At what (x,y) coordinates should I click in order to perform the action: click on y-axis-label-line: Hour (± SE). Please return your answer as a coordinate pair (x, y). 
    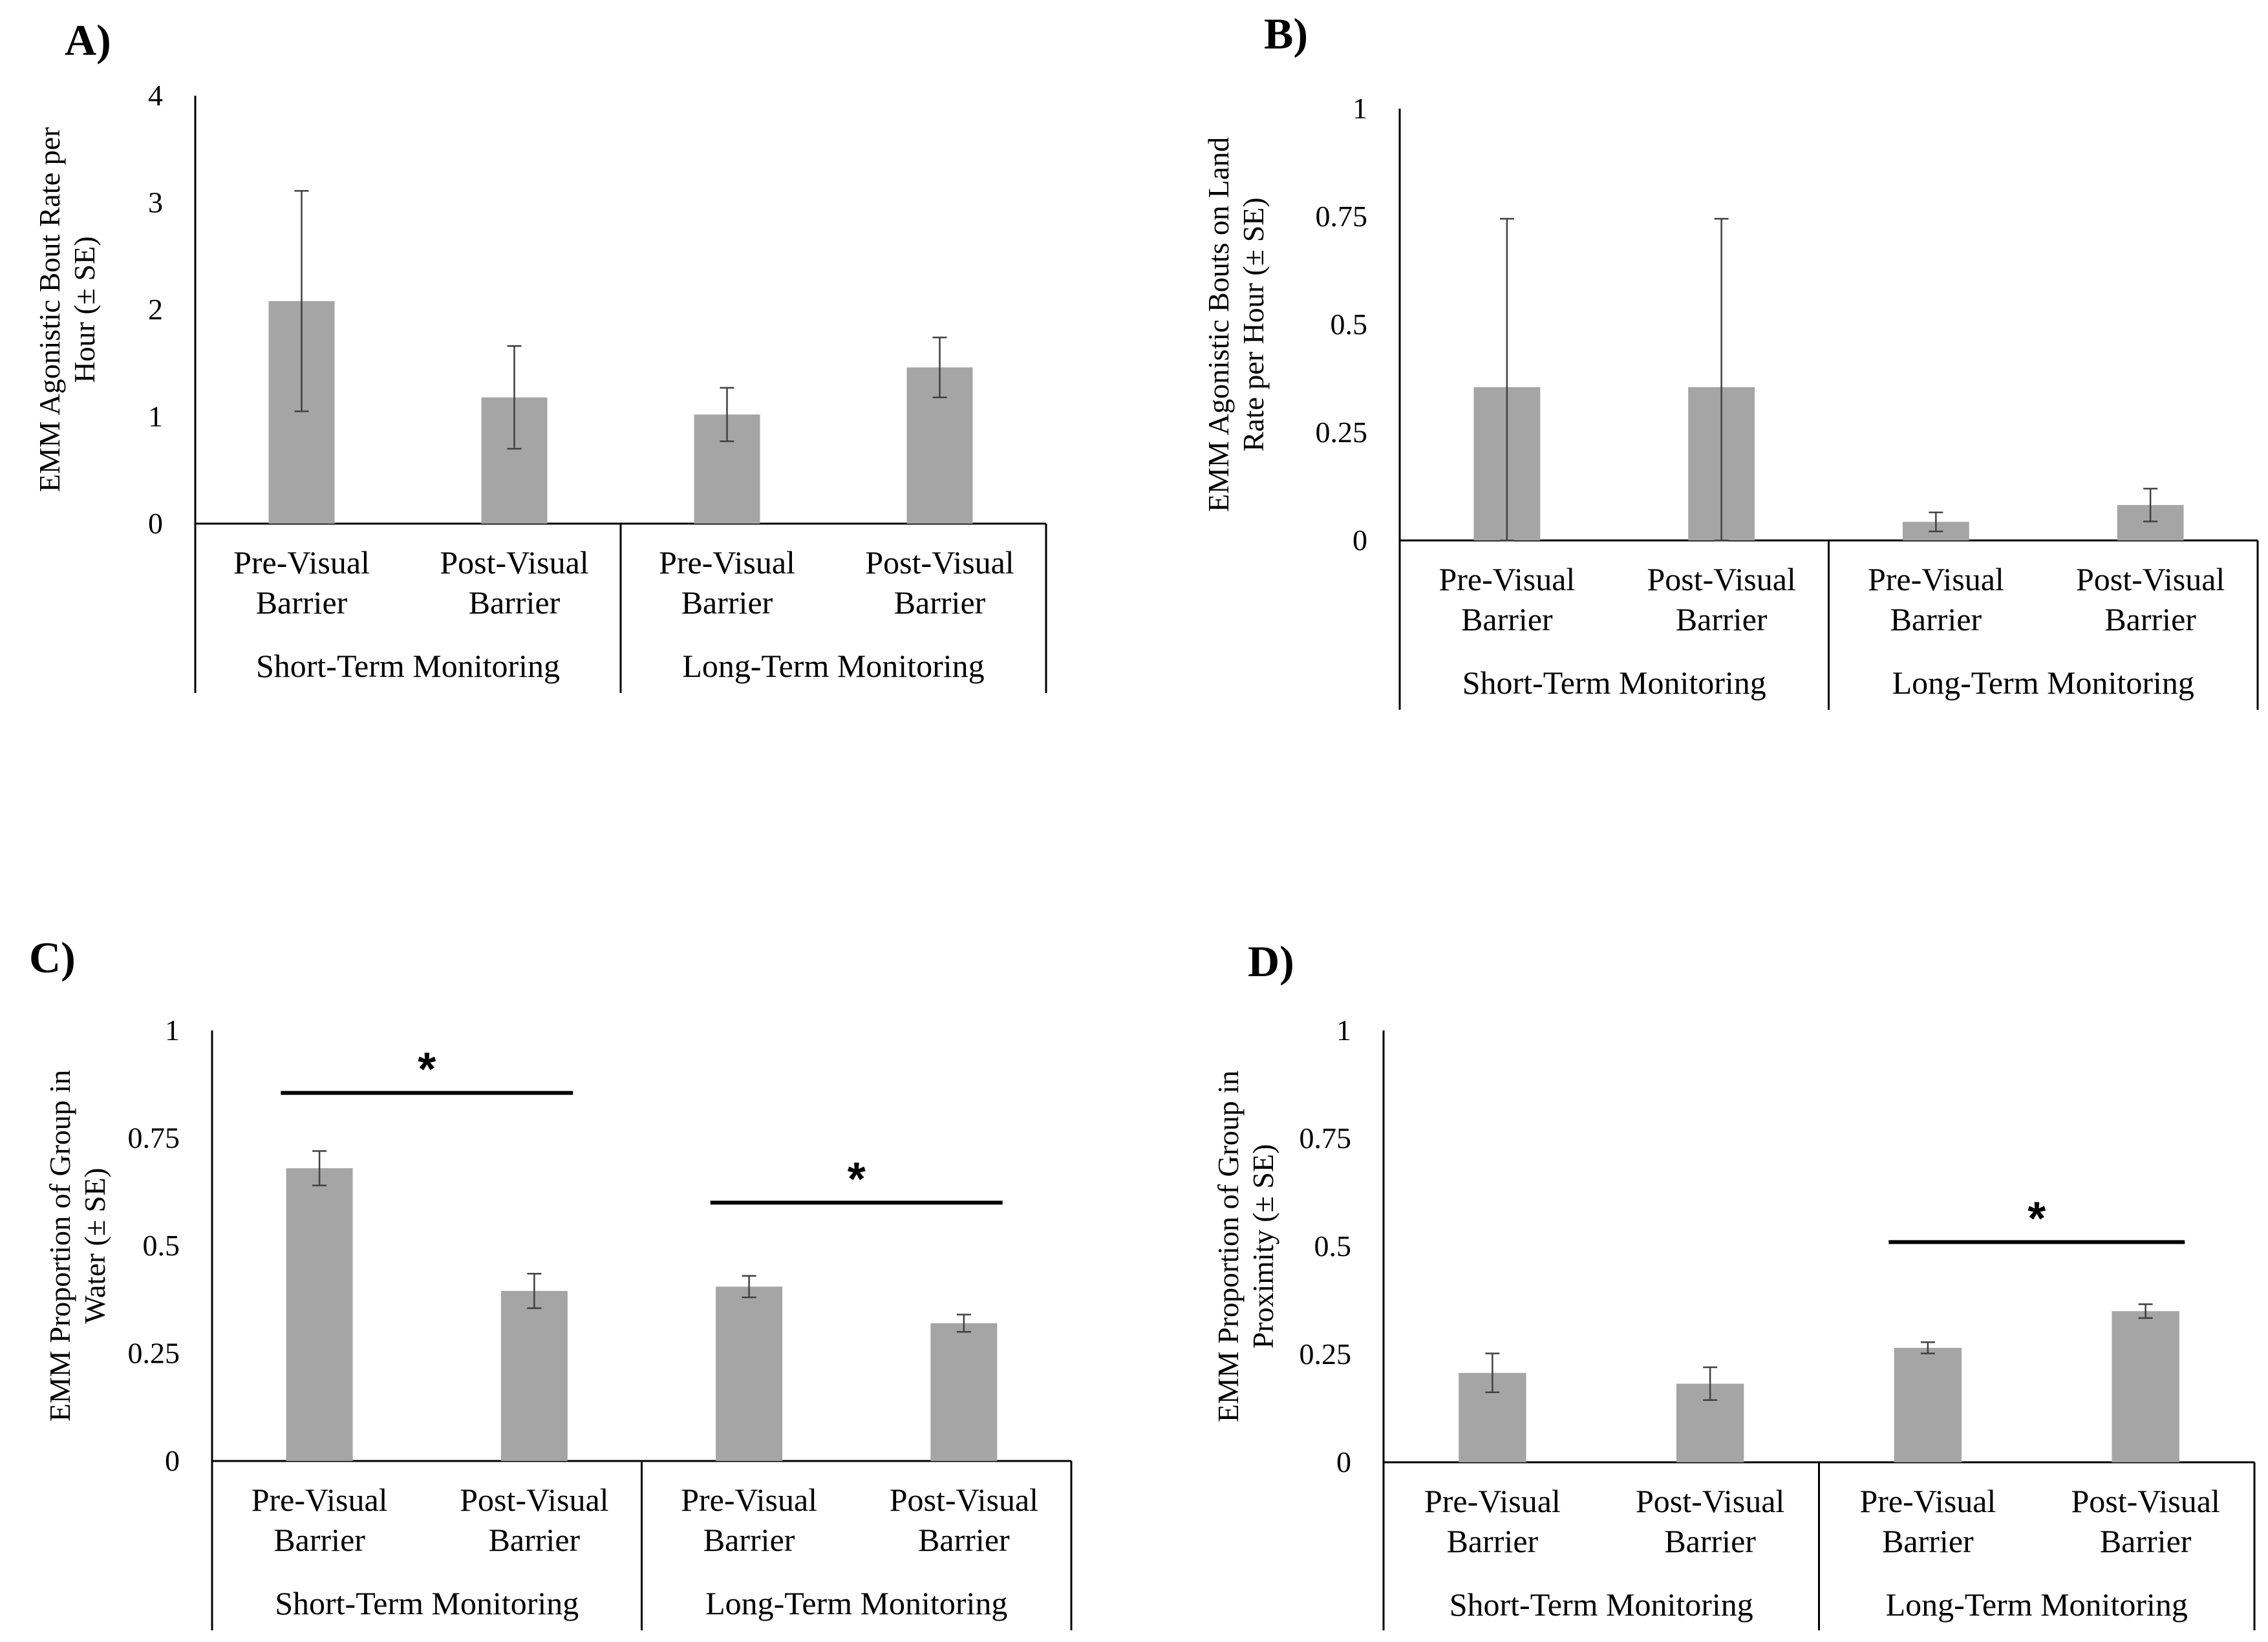
    Looking at the image, I should click on (84, 309).